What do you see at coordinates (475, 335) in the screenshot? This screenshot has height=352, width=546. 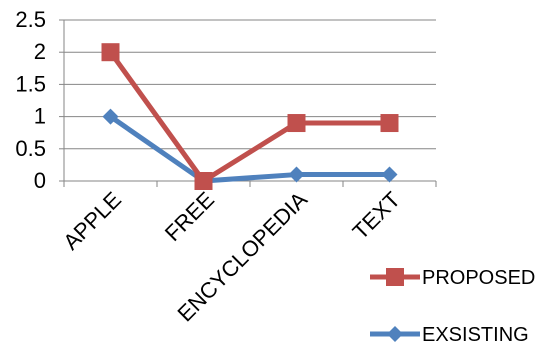 I see `legend-label: EXSISTING` at bounding box center [475, 335].